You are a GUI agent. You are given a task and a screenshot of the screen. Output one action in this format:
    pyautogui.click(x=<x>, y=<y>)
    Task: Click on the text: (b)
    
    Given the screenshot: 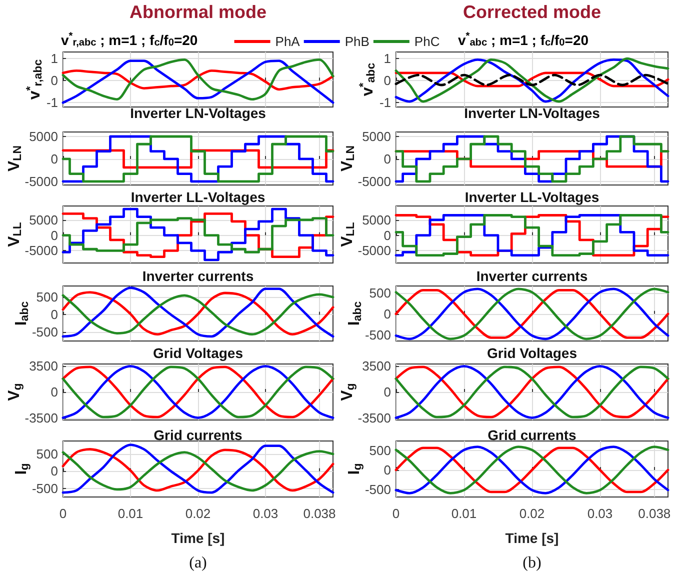 What is the action you would take?
    pyautogui.click(x=532, y=563)
    